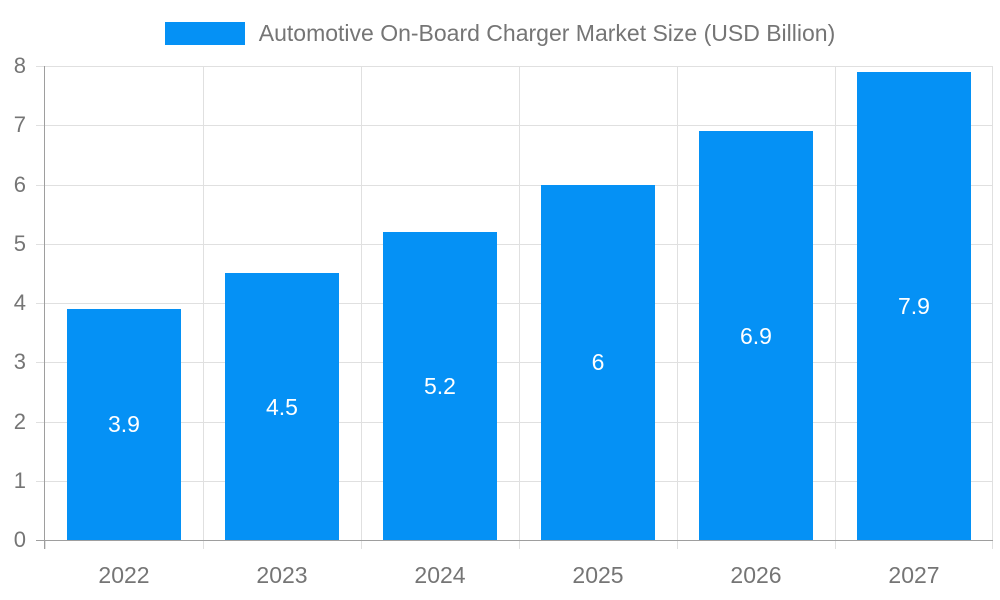 This screenshot has height=600, width=1000. I want to click on x-tick-label: 2024, so click(440, 575).